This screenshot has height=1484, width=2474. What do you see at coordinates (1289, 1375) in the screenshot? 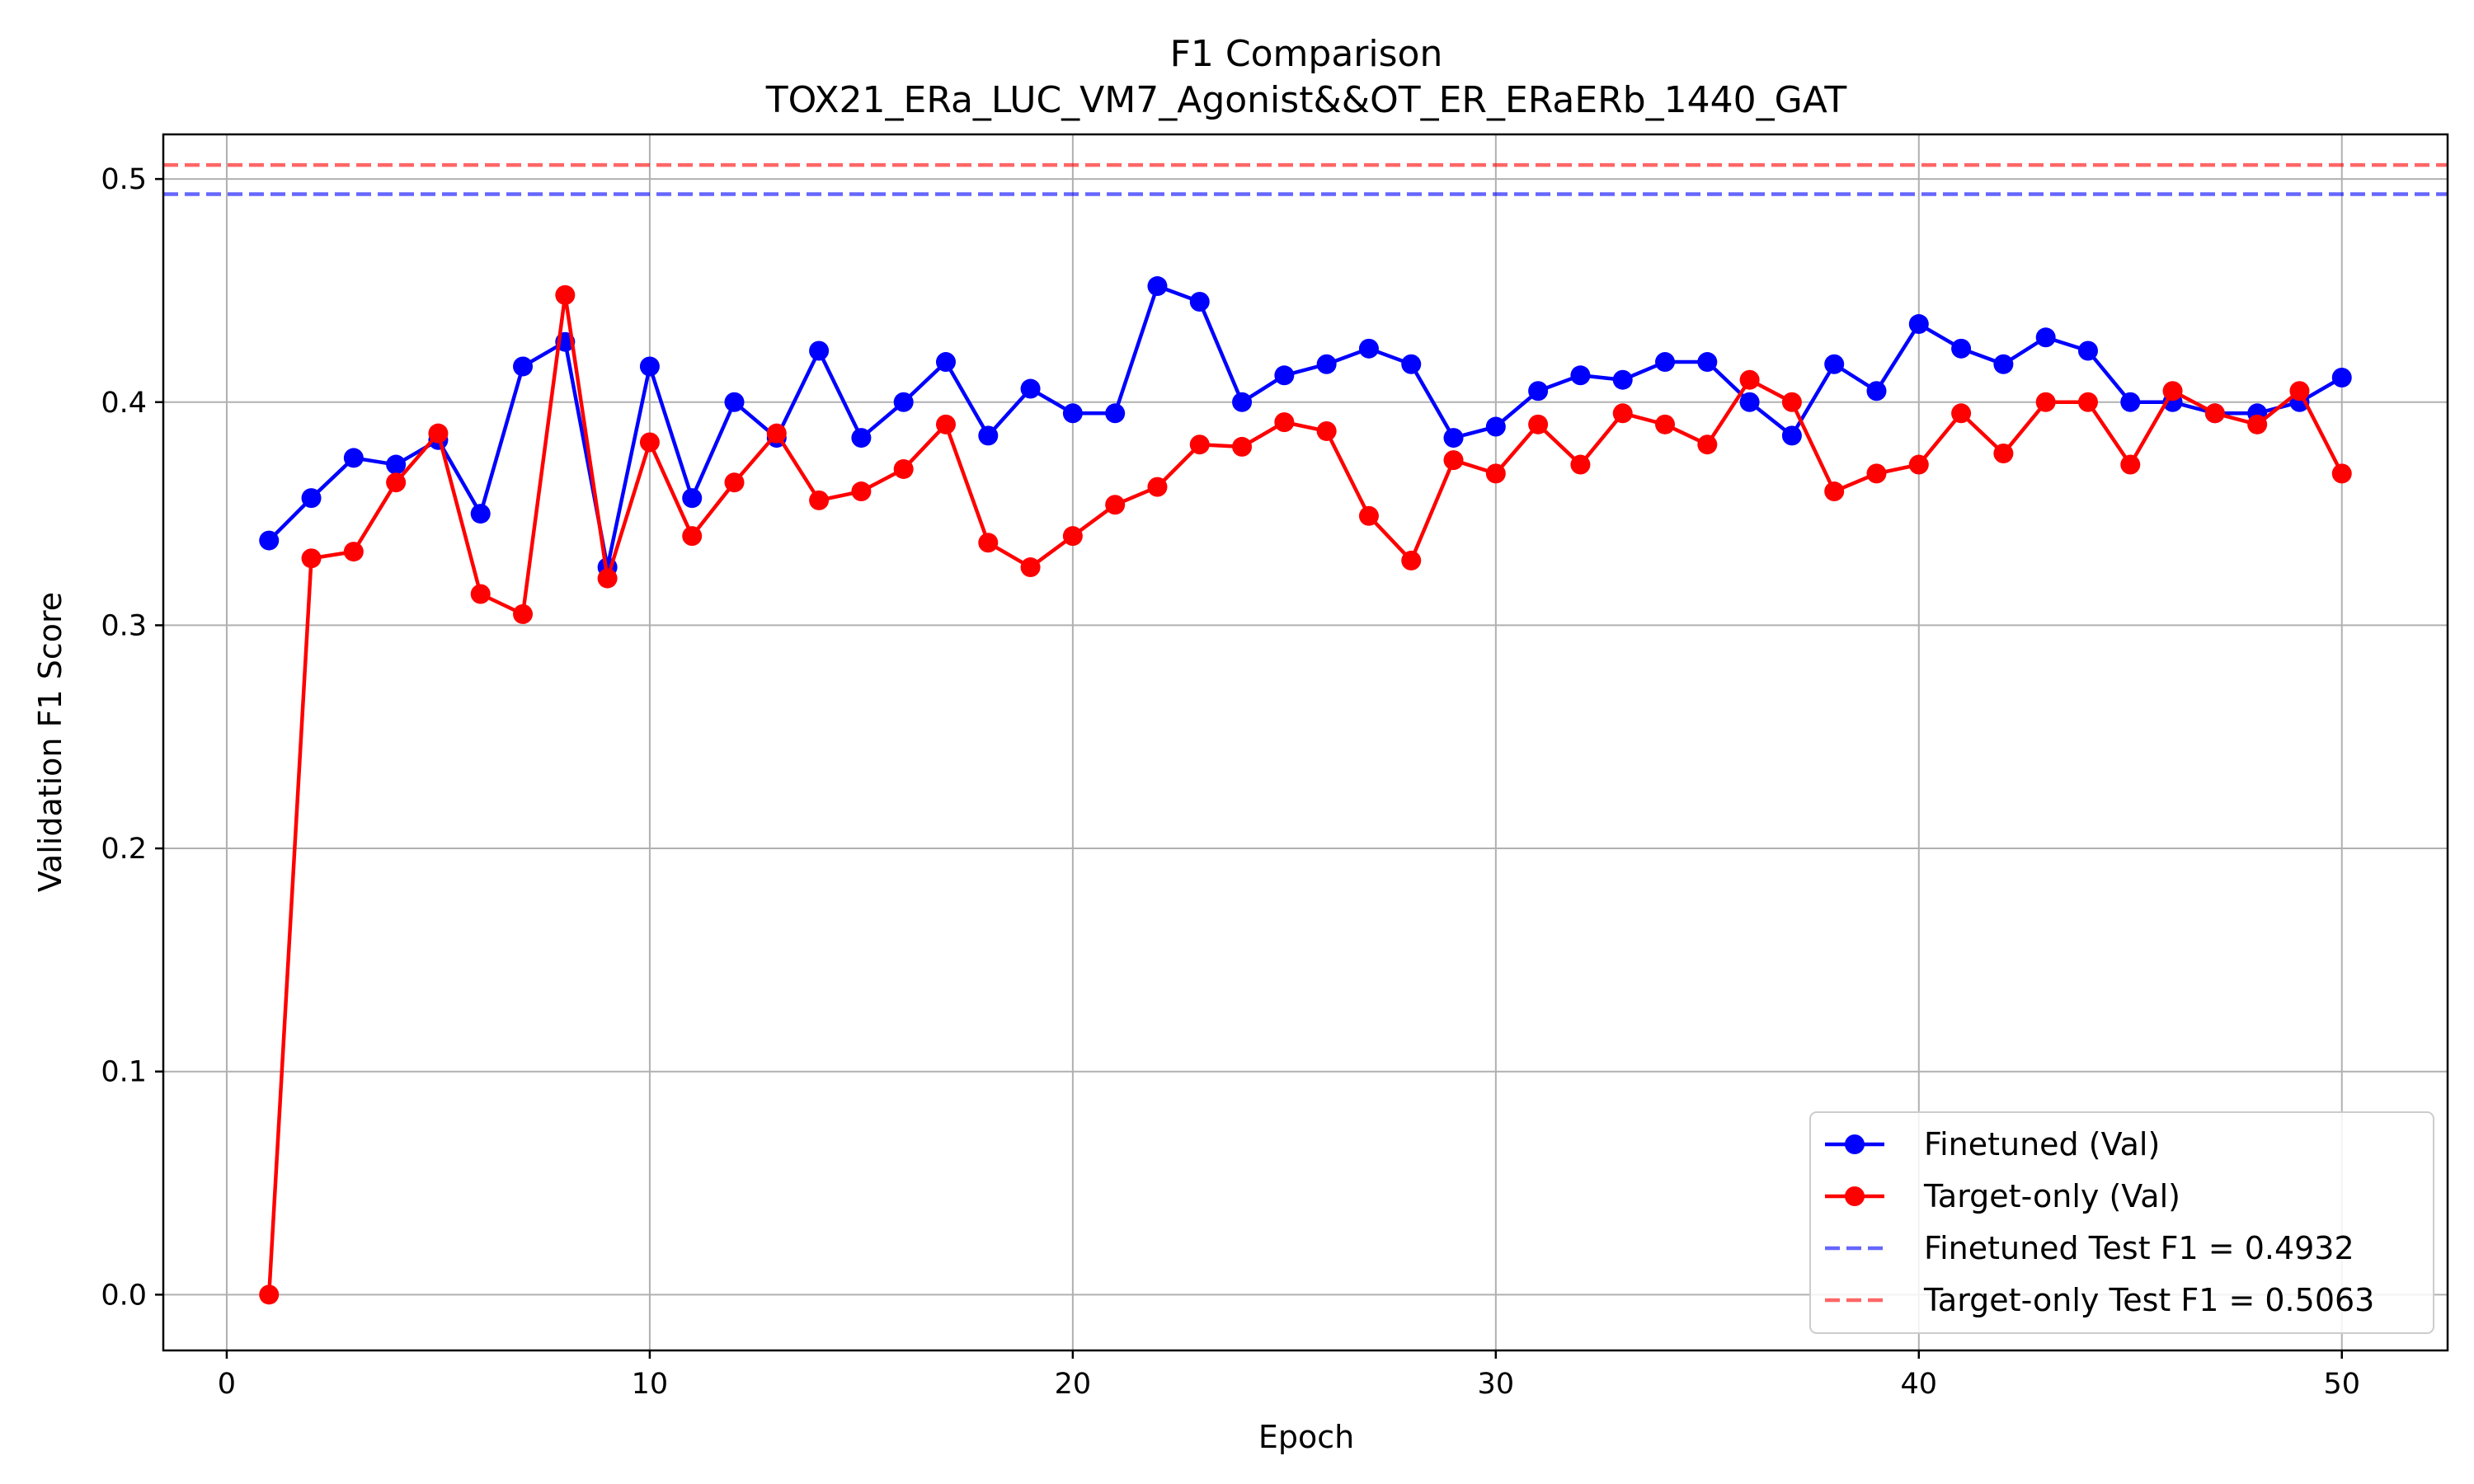
I see `x-axis-ticks: 0 10 20 30 40 50` at bounding box center [1289, 1375].